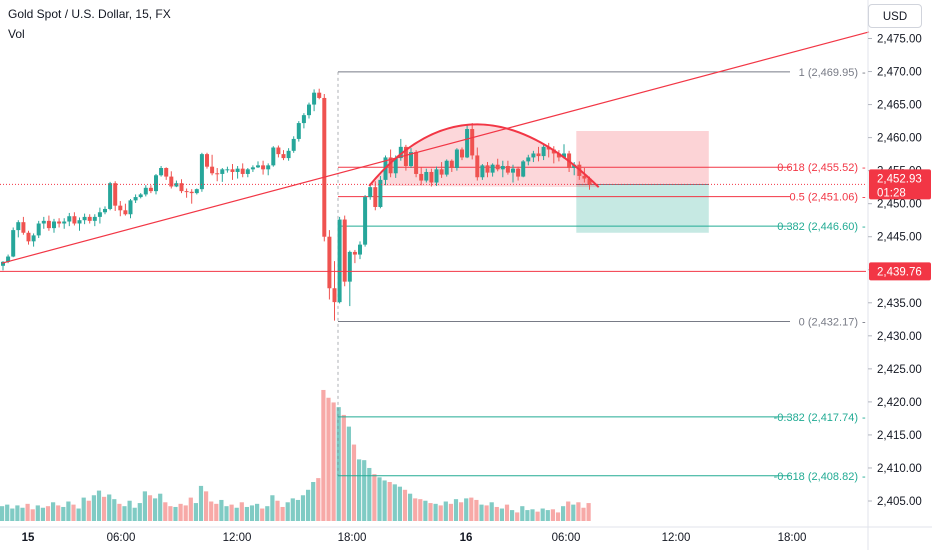  Describe the element at coordinates (89, 14) in the screenshot. I see `symbol-title: Gold Spot / U.S. Dollar, 15, FX` at that location.